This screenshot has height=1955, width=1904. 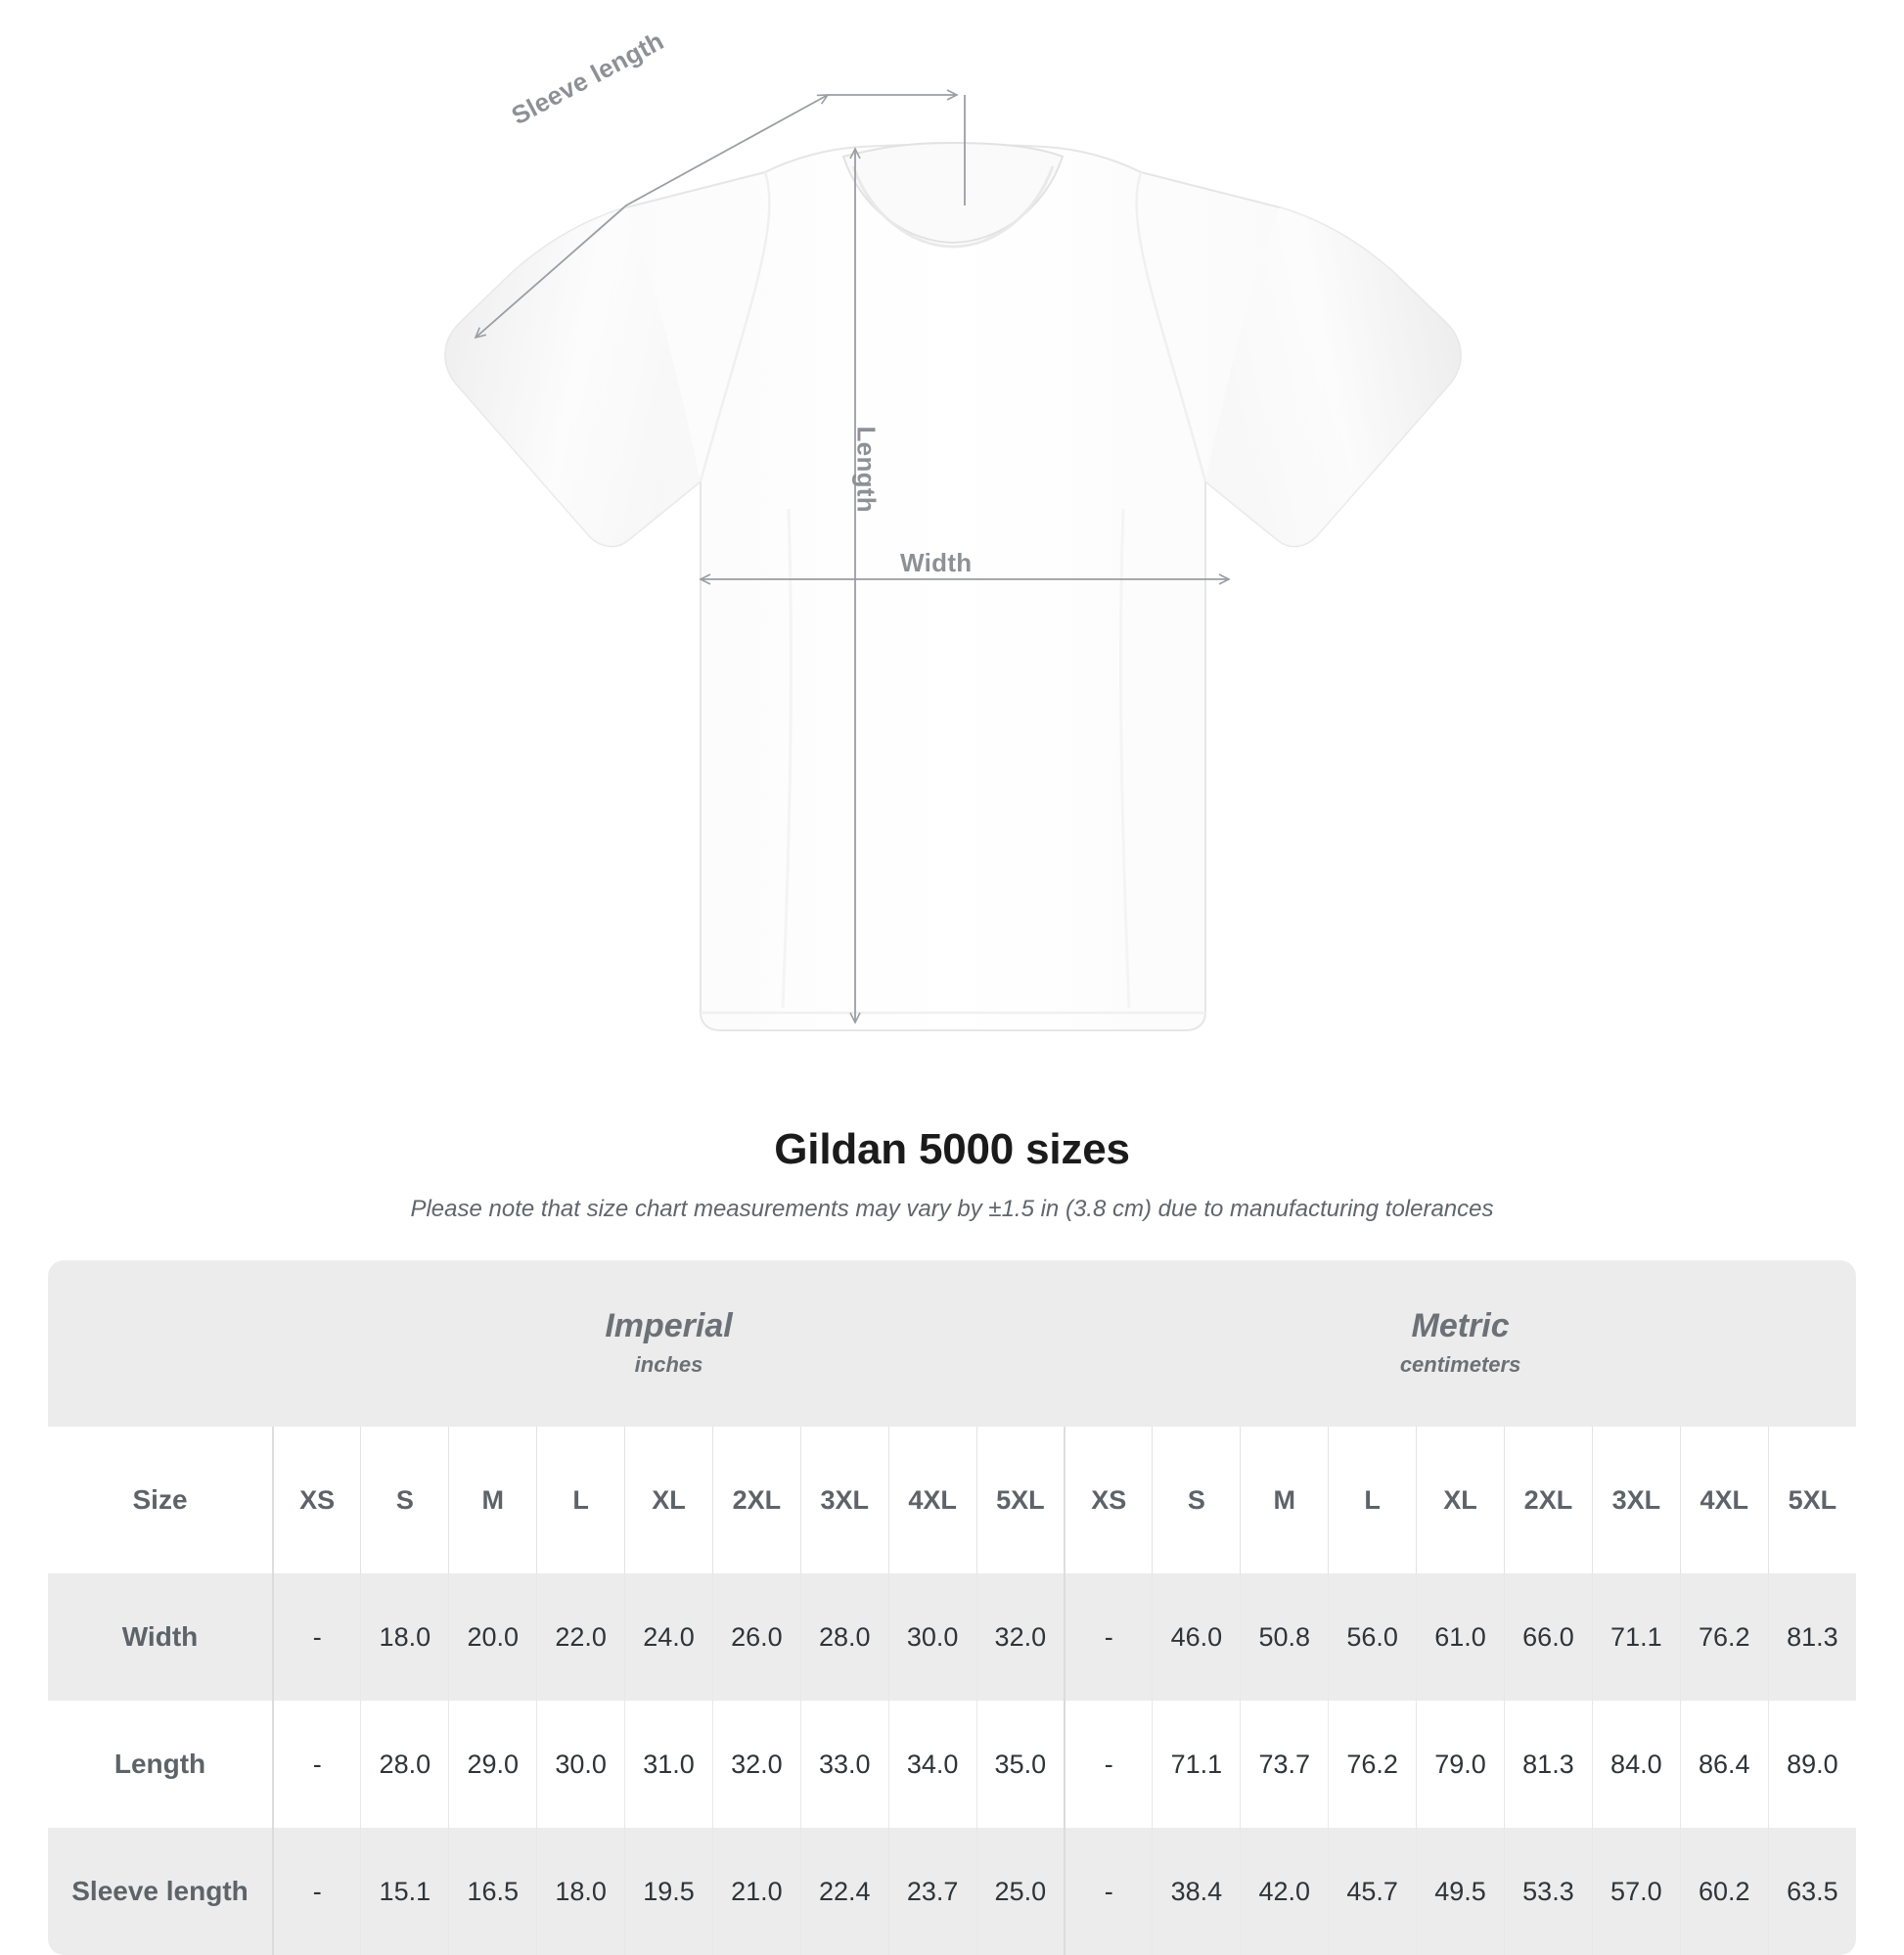 What do you see at coordinates (1108, 1891) in the screenshot?
I see `cell-sleeve-metric-xs: -` at bounding box center [1108, 1891].